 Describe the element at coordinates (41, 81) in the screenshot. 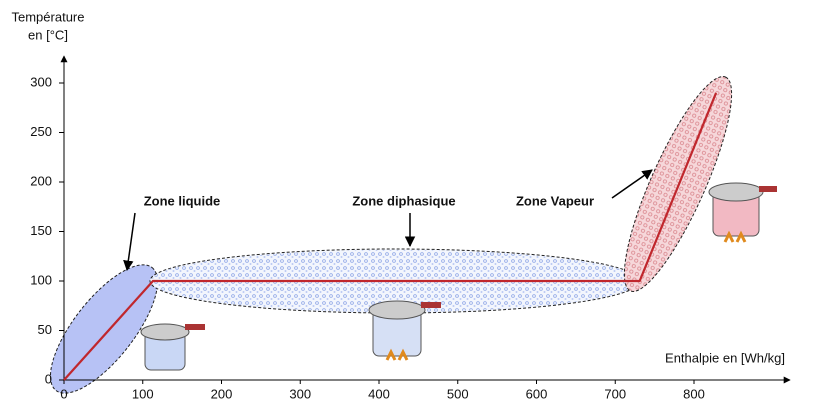

I see `y-tick-label: 300` at that location.